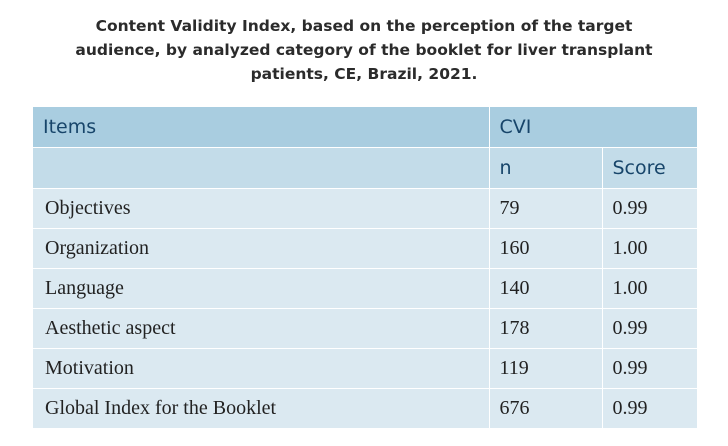  I want to click on item-cell: Language, so click(261, 288).